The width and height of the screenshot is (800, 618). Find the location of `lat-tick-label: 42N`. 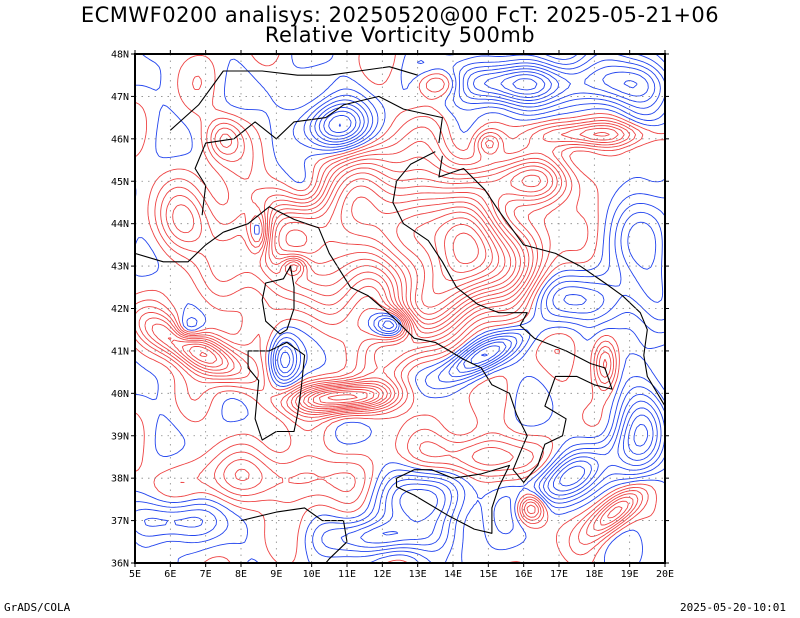

lat-tick-label: 42N is located at coordinates (120, 309).